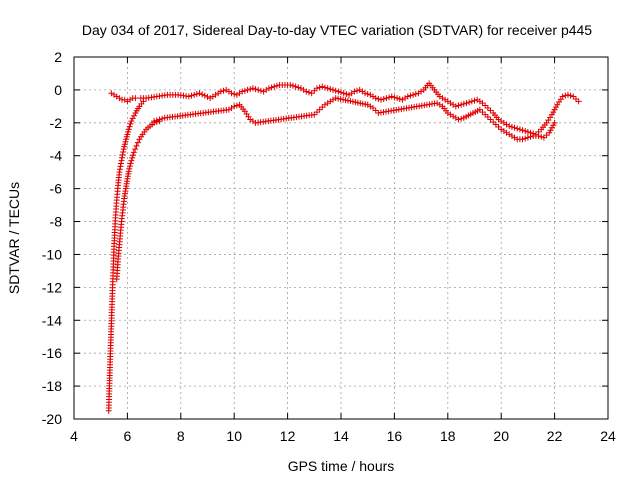  I want to click on x-tick-label: 4, so click(74, 436).